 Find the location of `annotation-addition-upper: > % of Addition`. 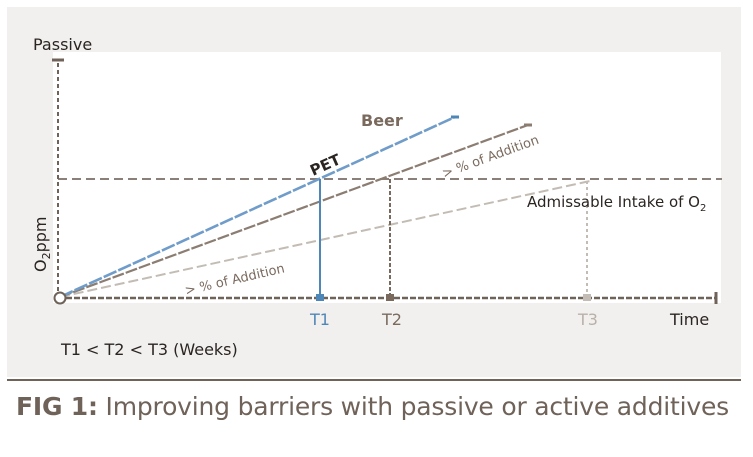

annotation-addition-upper: > % of Addition is located at coordinates (490, 157).